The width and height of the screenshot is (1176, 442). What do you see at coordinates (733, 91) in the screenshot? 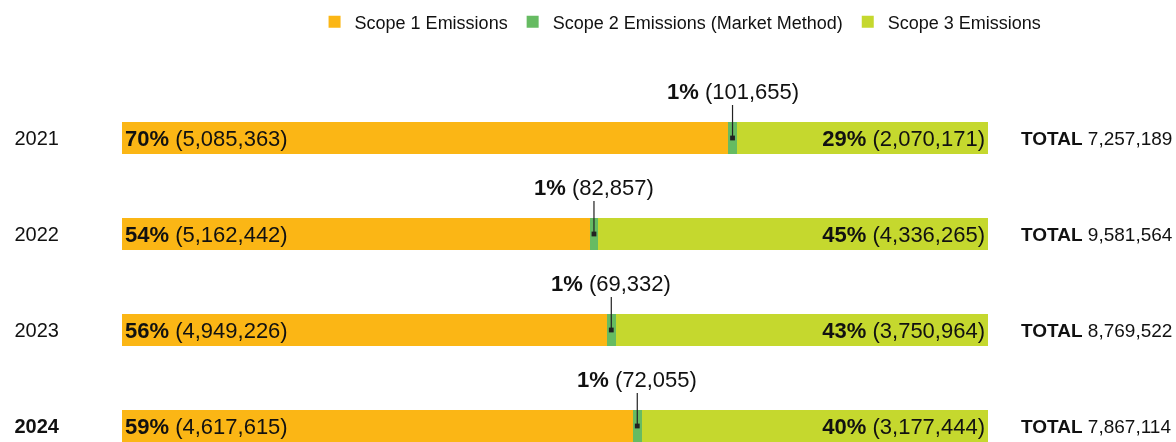
I see `data-label: 1% (101,655)` at bounding box center [733, 91].